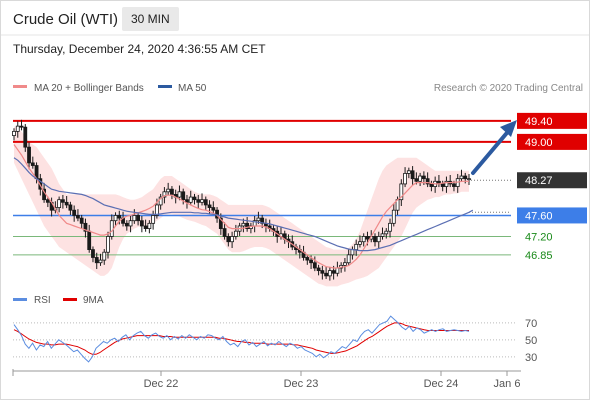  Describe the element at coordinates (42, 300) in the screenshot. I see `rsi-legend-label: RSI` at that location.